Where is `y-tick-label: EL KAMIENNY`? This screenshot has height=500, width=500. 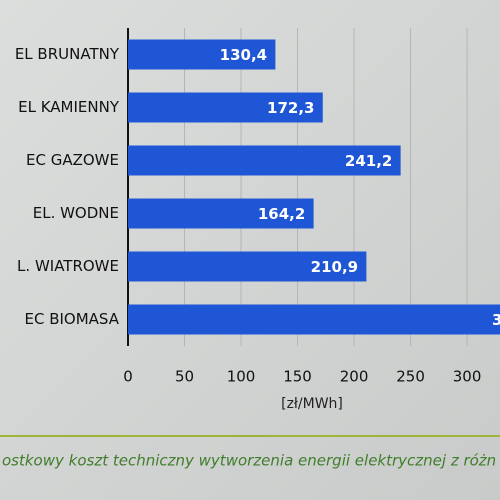 y-tick-label: EL KAMIENNY is located at coordinates (69, 107).